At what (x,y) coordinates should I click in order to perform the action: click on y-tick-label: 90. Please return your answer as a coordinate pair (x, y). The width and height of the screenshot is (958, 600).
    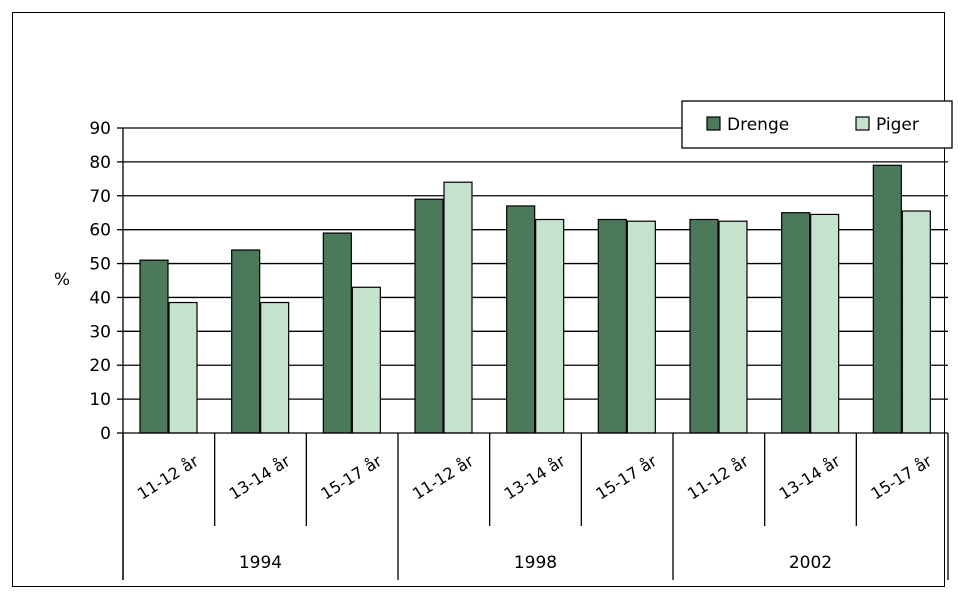
    Looking at the image, I should click on (100, 129).